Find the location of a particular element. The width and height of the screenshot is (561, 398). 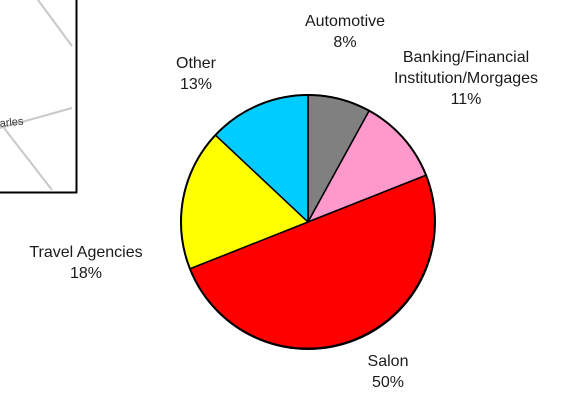

slice-category-text: Travel Agencies is located at coordinates (86, 252).